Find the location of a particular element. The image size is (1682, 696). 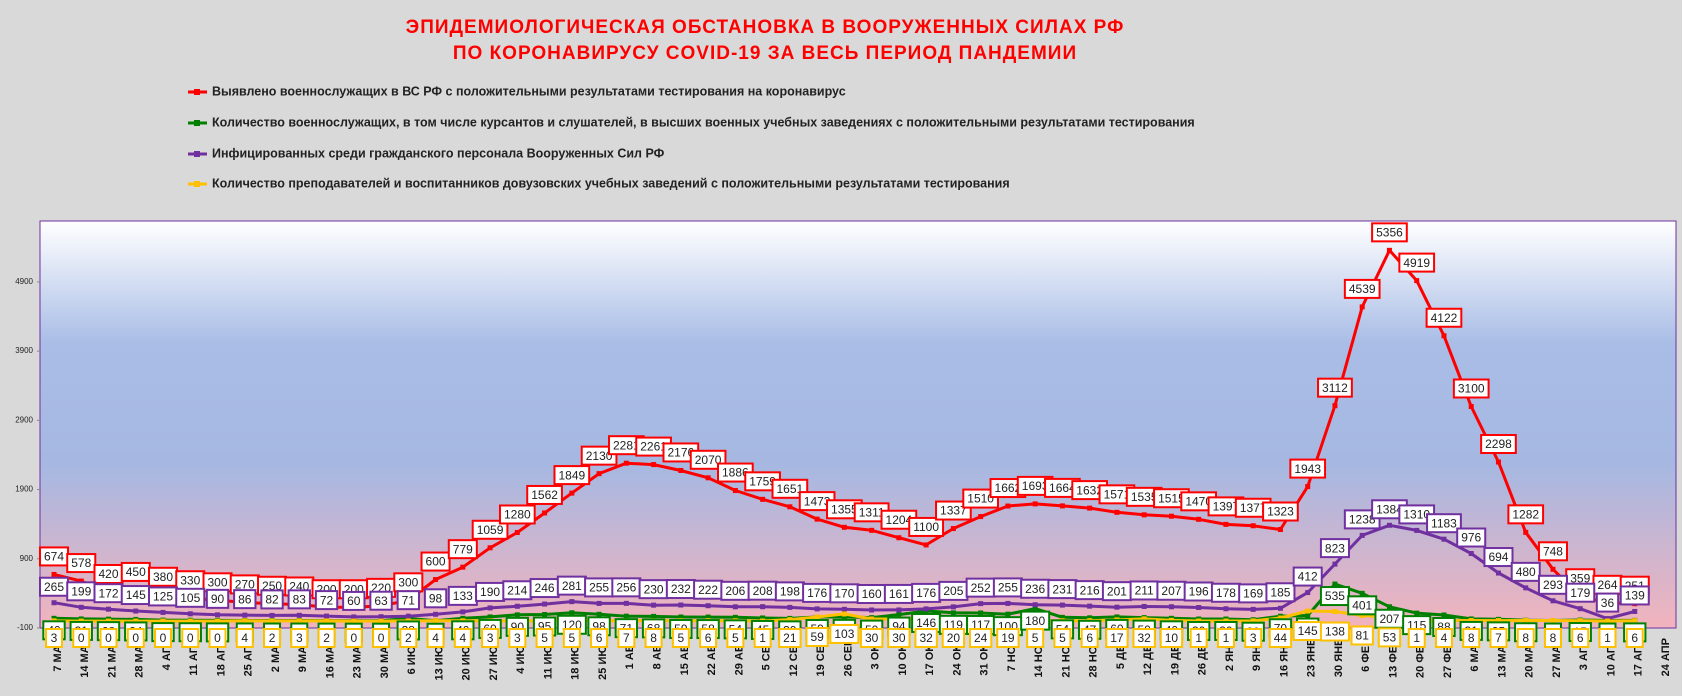

data-label: 236 is located at coordinates (1035, 588).